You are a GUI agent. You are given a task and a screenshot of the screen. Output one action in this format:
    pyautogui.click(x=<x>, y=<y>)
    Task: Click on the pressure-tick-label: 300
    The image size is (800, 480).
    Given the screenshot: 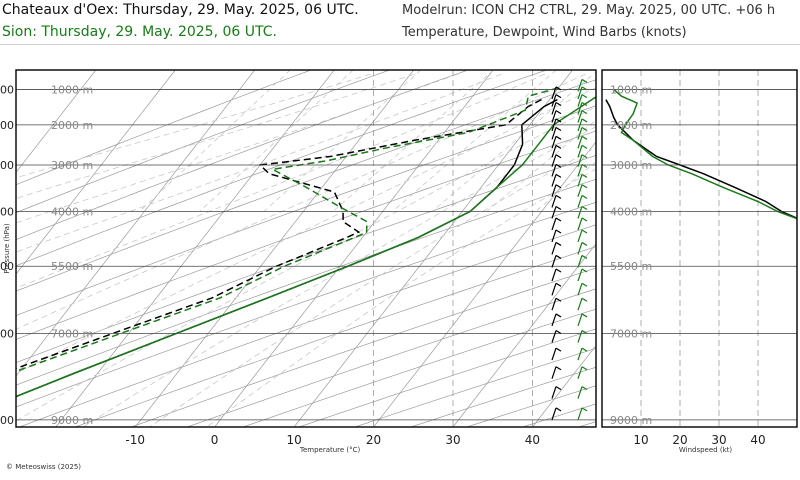 What is the action you would take?
    pyautogui.click(x=7, y=420)
    